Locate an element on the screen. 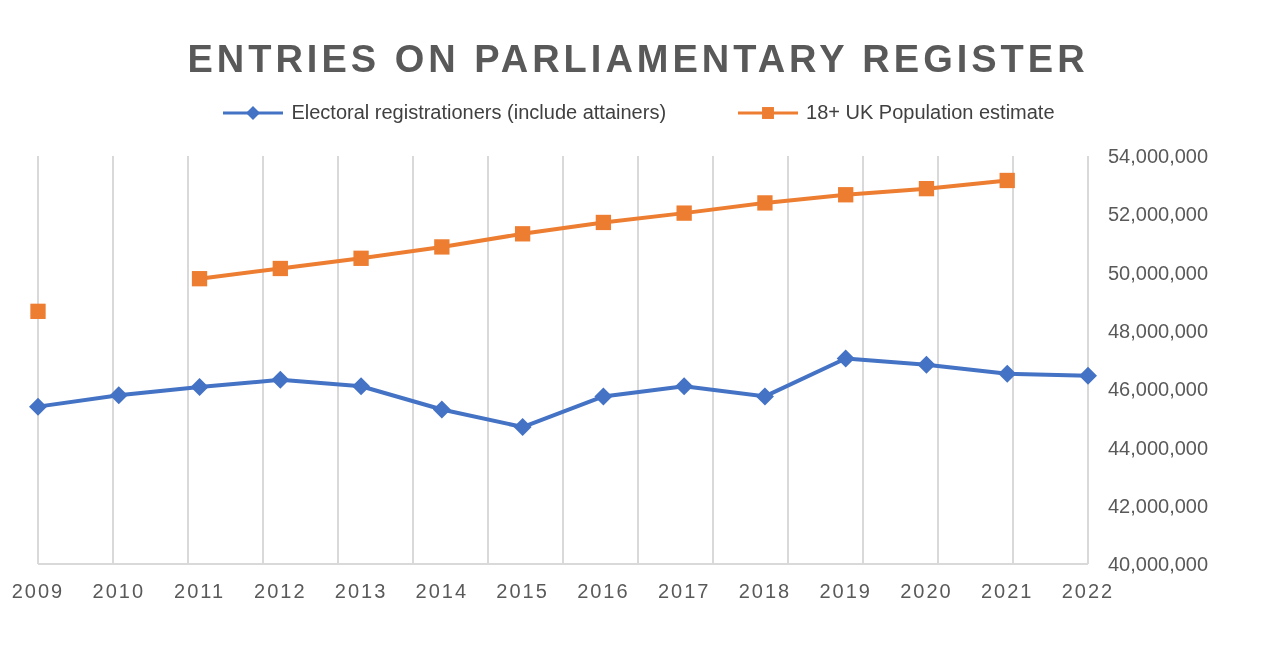  x-tick-label: 2009 is located at coordinates (38, 591).